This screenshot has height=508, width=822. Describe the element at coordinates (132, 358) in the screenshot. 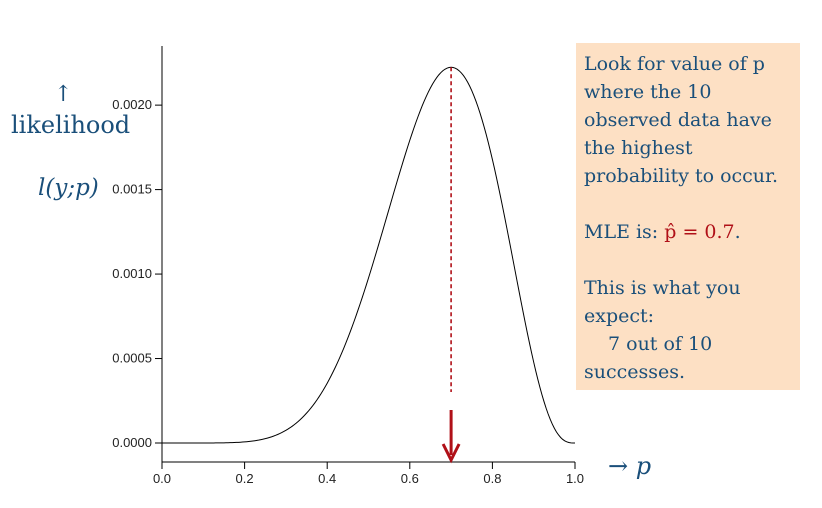

I see `y-tick-label: 0.0005` at that location.